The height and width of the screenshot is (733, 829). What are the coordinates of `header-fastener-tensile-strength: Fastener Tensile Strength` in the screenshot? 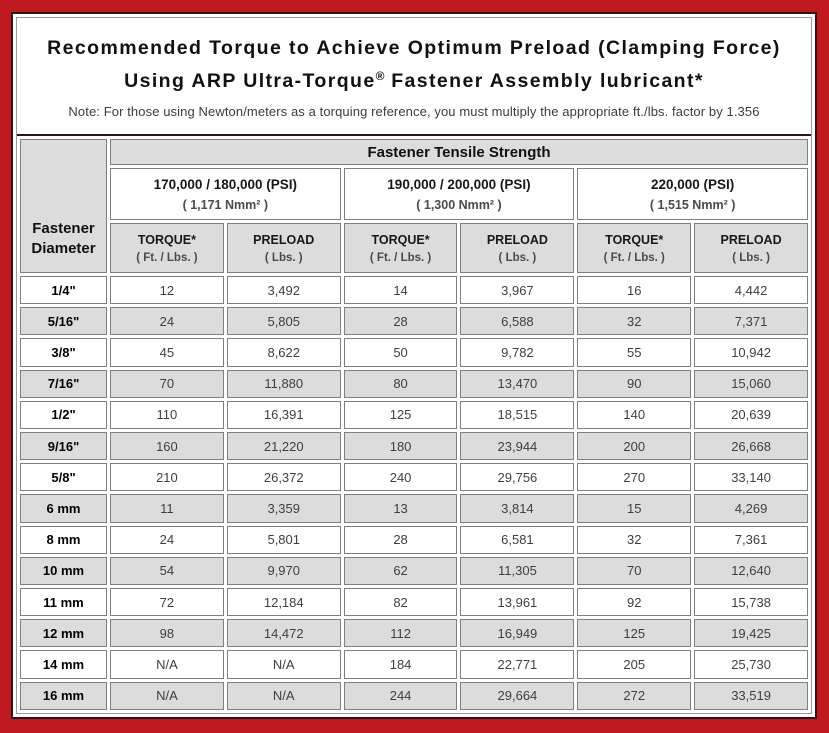 It's located at (459, 152).